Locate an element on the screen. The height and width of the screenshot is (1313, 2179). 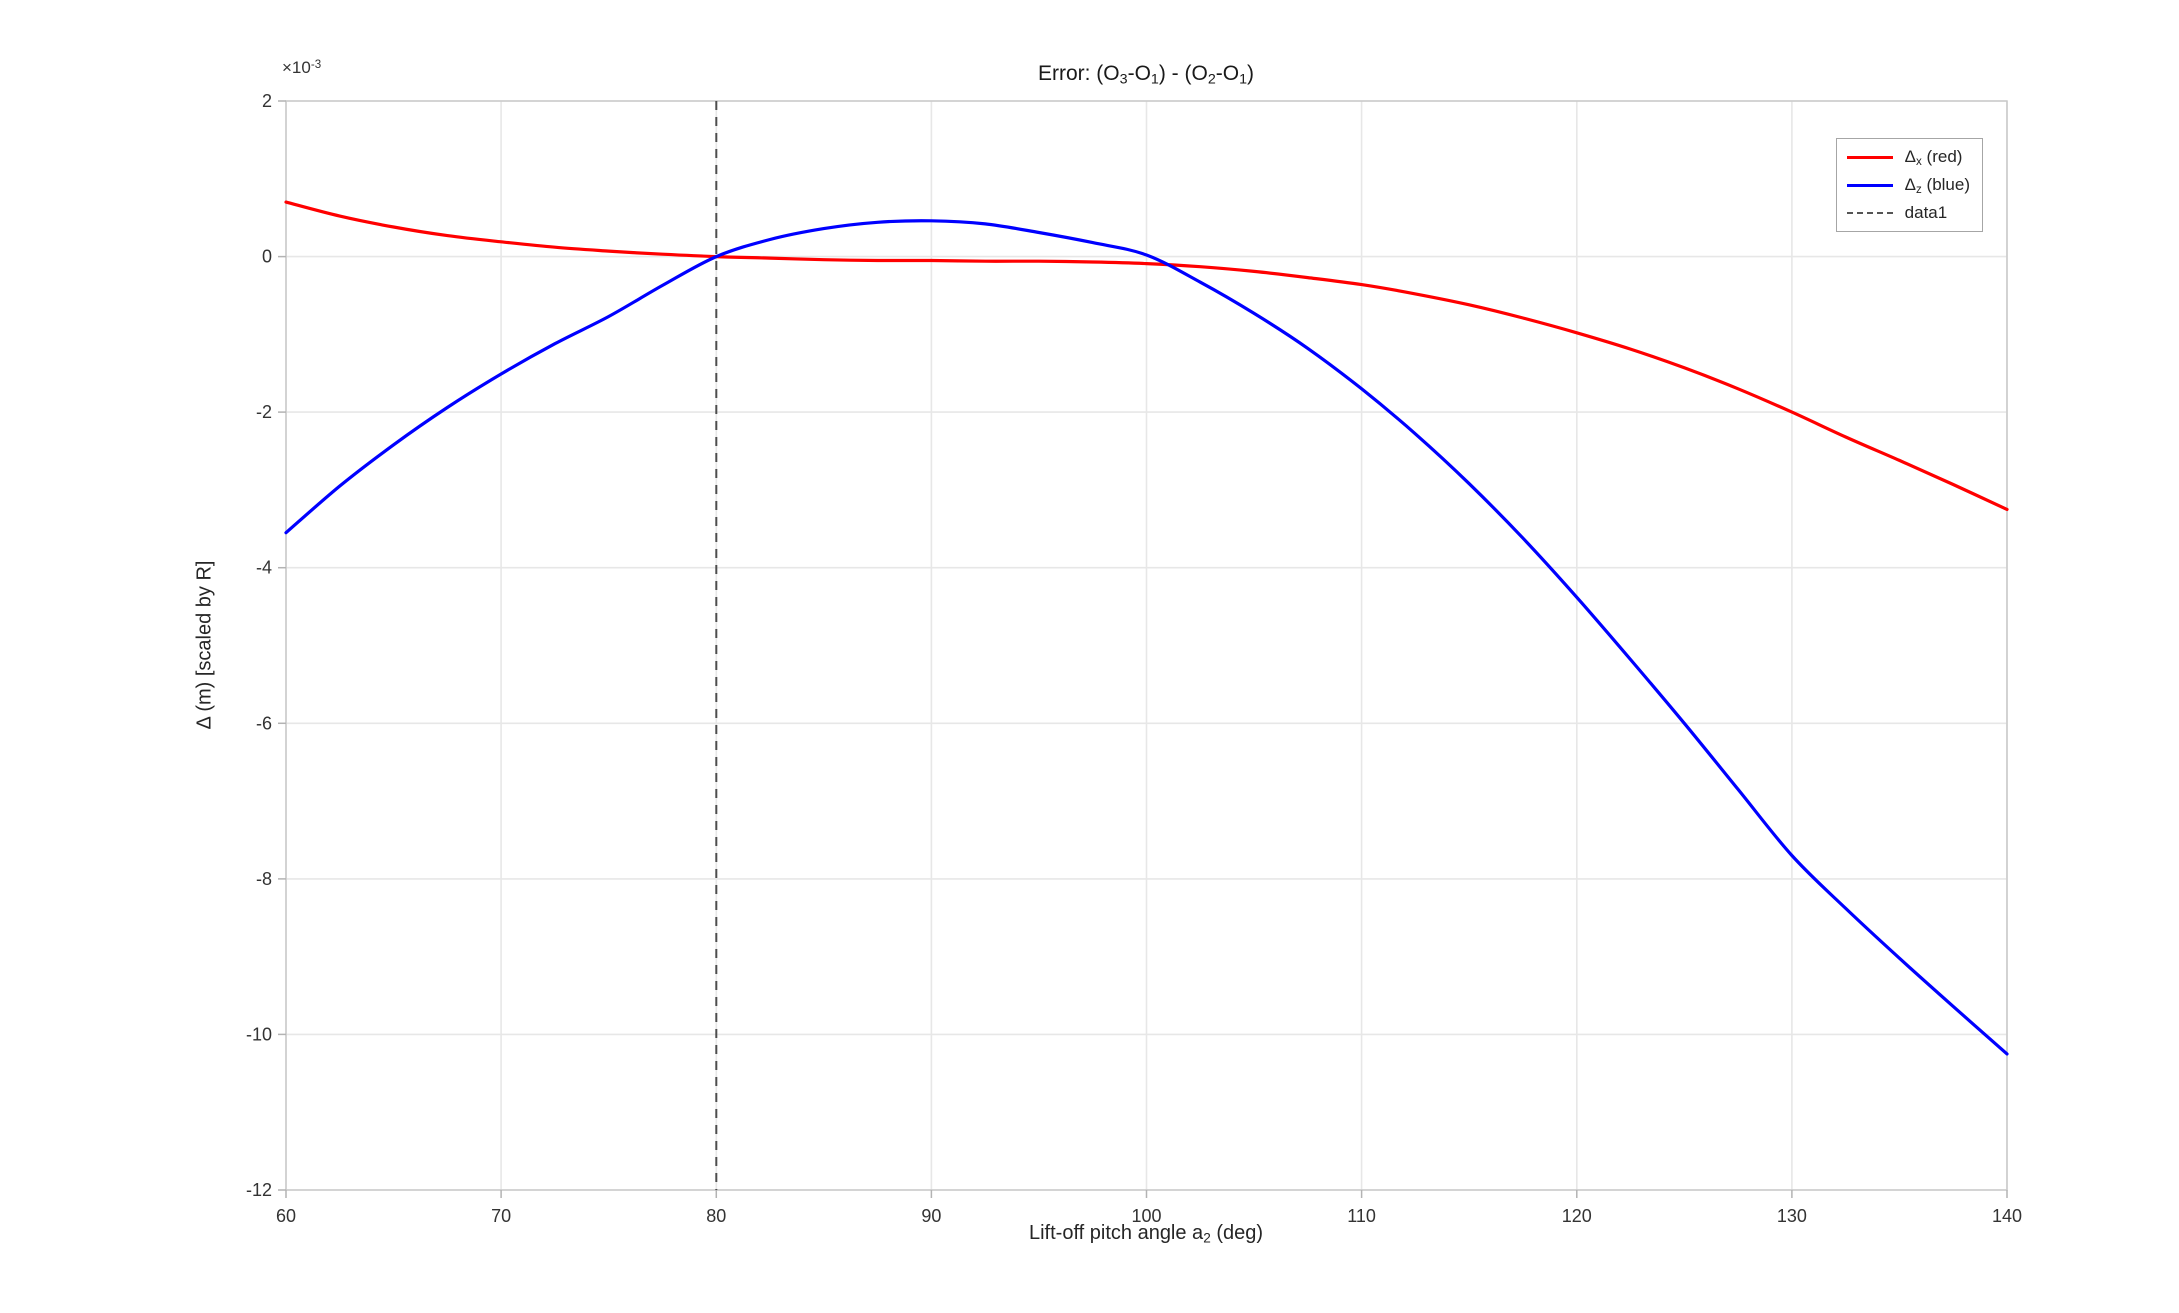
x-tick-label: 90 is located at coordinates (931, 1216).